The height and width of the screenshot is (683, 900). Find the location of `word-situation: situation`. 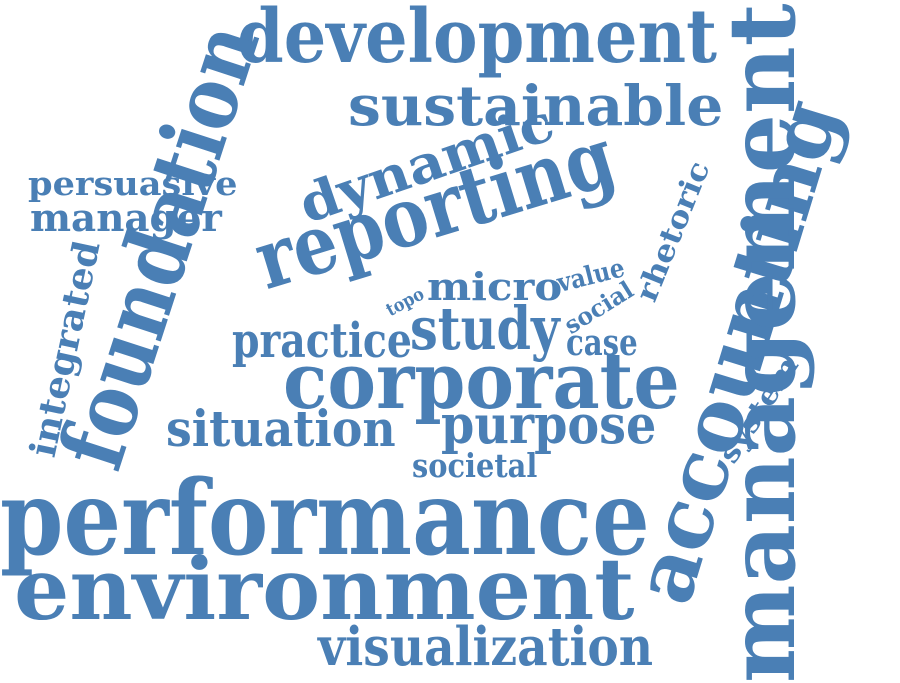

word-situation: situation is located at coordinates (281, 429).